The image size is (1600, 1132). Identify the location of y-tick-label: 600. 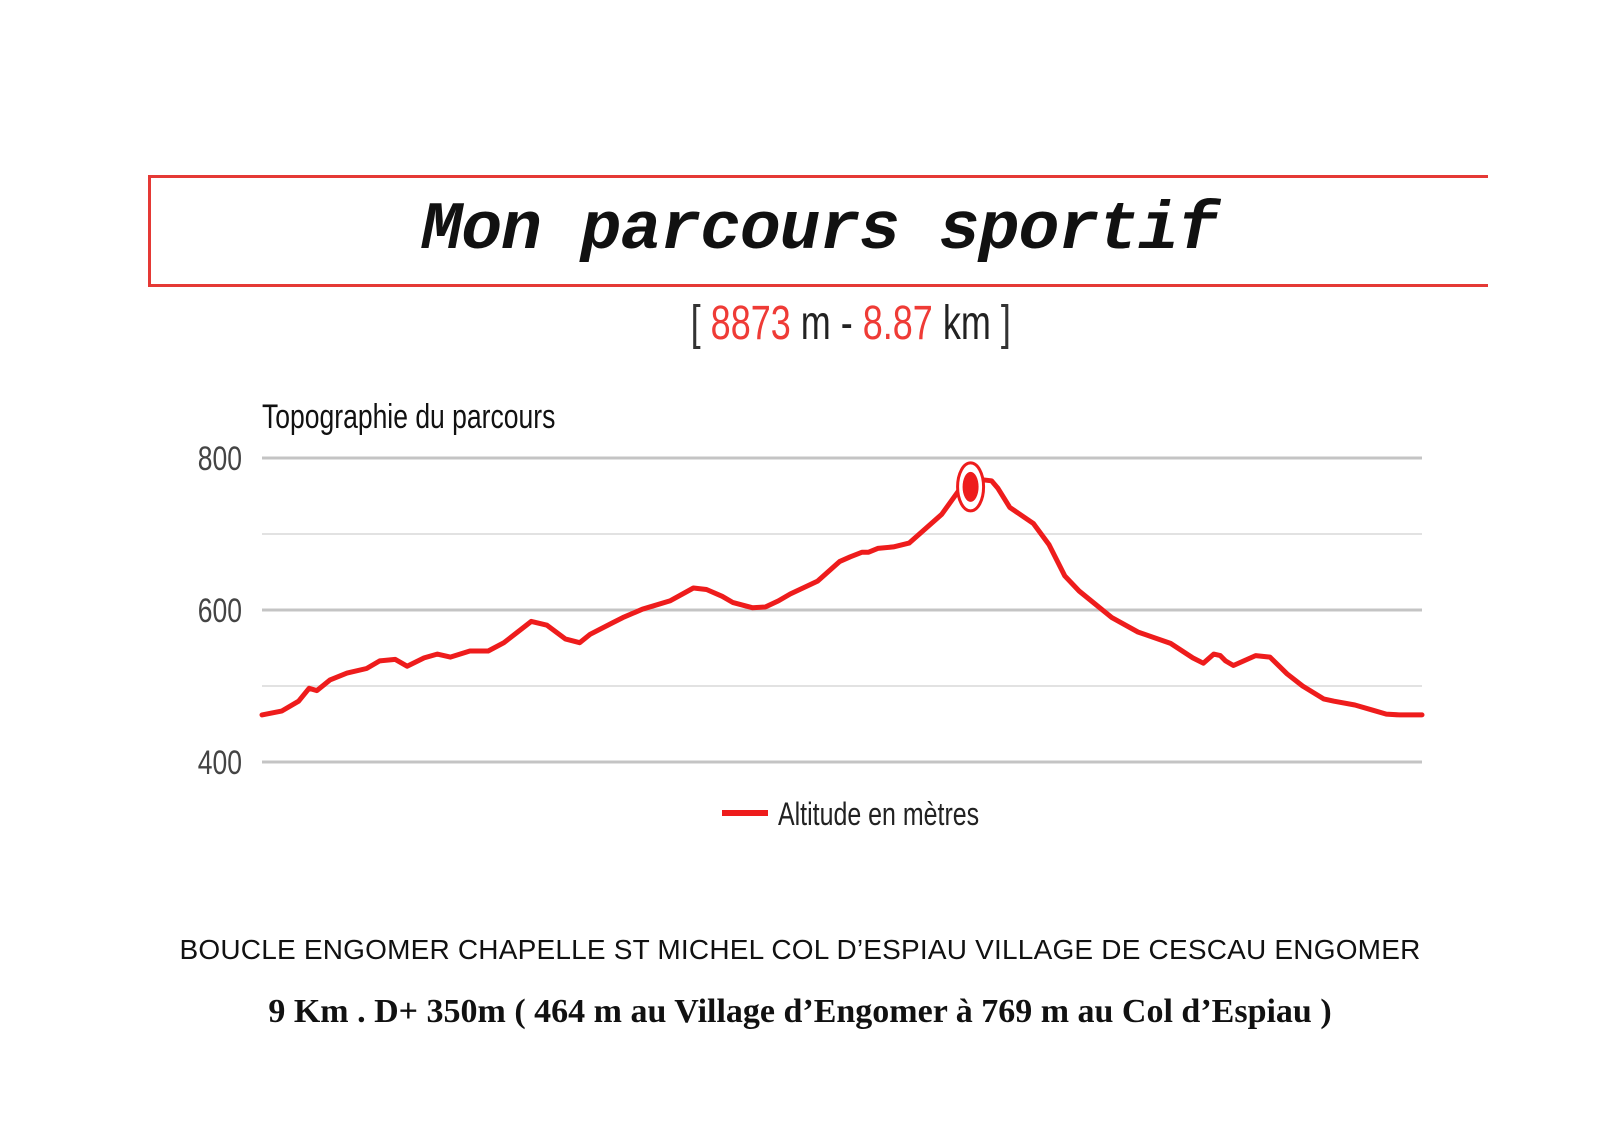
(220, 611).